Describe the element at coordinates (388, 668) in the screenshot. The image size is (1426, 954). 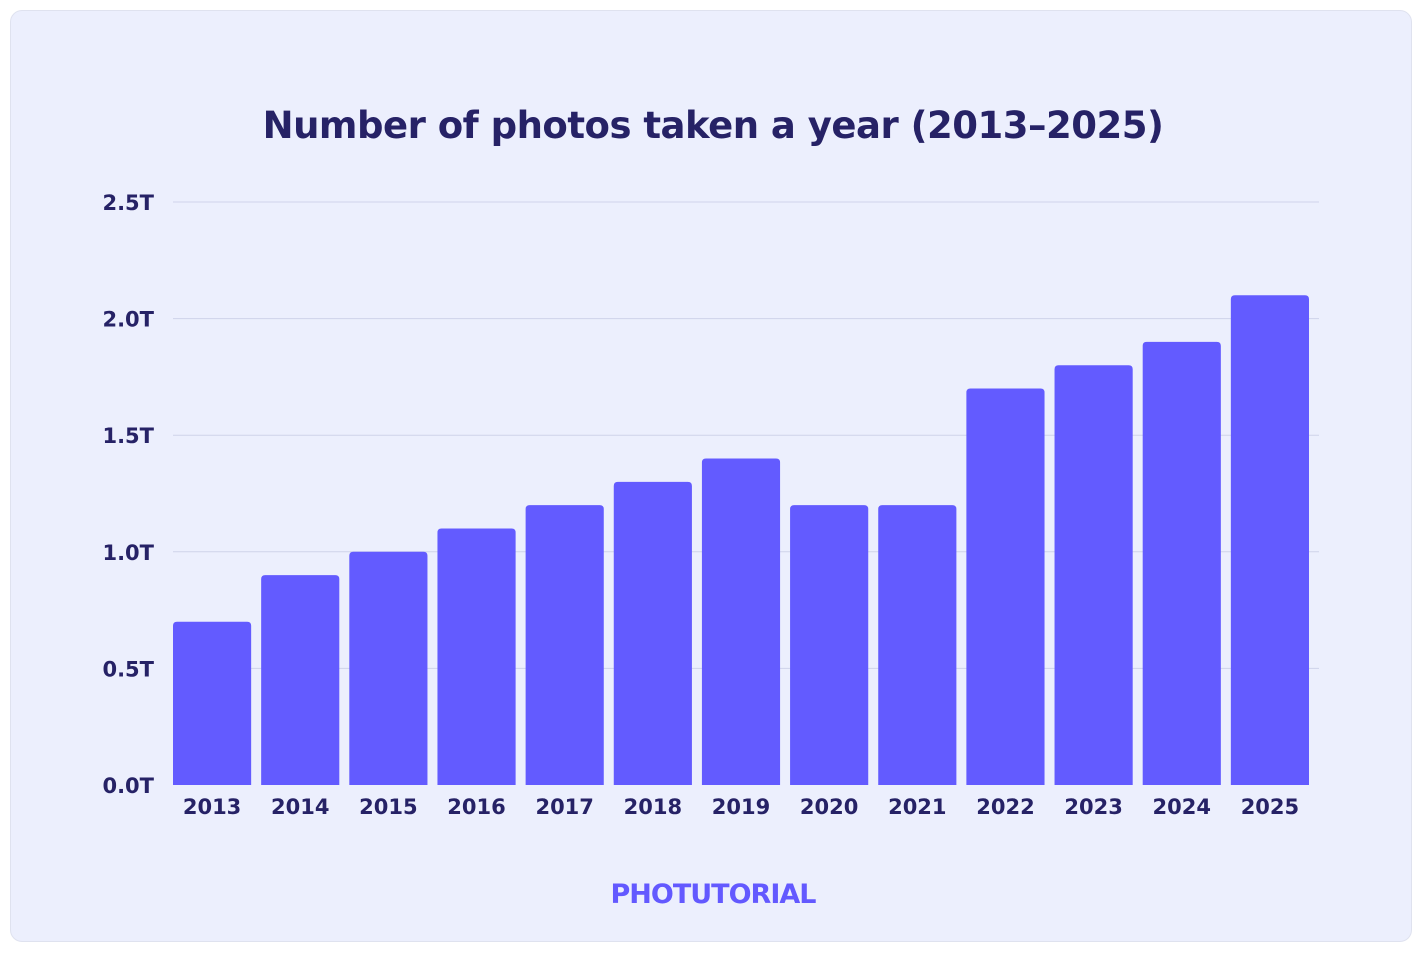
I see `bar-2015` at that location.